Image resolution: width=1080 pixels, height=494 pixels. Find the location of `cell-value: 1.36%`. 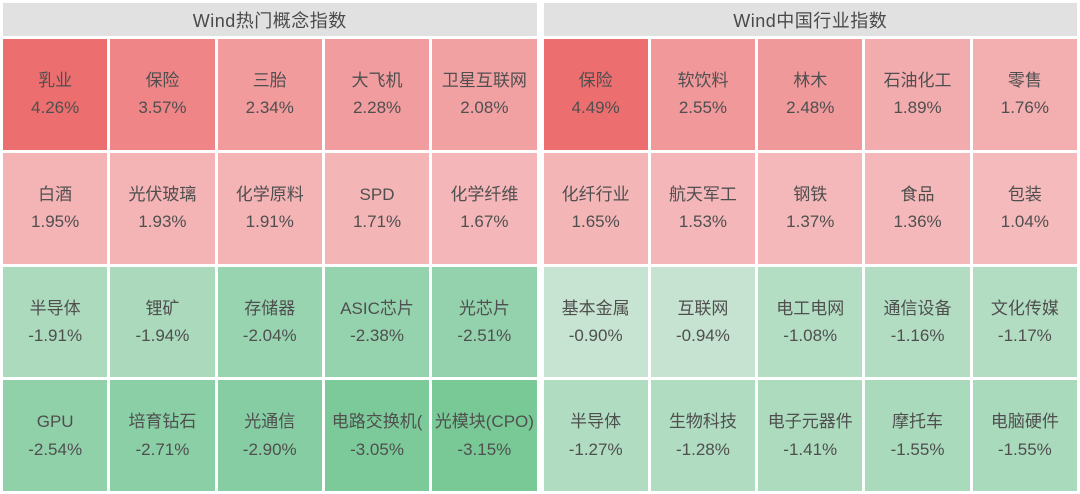

cell-value: 1.36% is located at coordinates (917, 222).